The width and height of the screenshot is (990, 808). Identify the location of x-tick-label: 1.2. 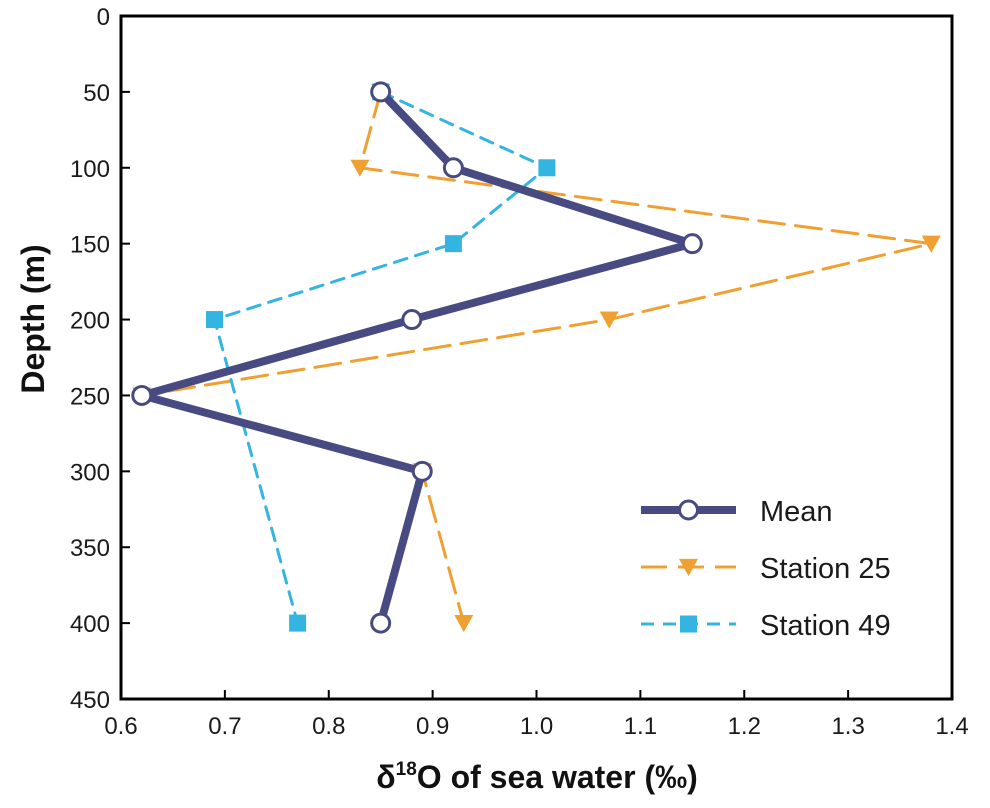
(744, 726).